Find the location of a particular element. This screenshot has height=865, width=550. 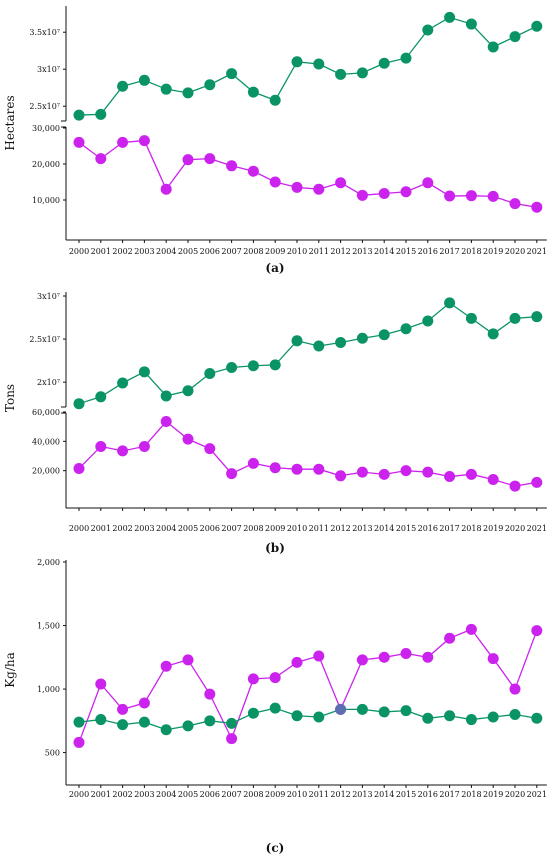

x-tick-label: 2009 is located at coordinates (275, 794).